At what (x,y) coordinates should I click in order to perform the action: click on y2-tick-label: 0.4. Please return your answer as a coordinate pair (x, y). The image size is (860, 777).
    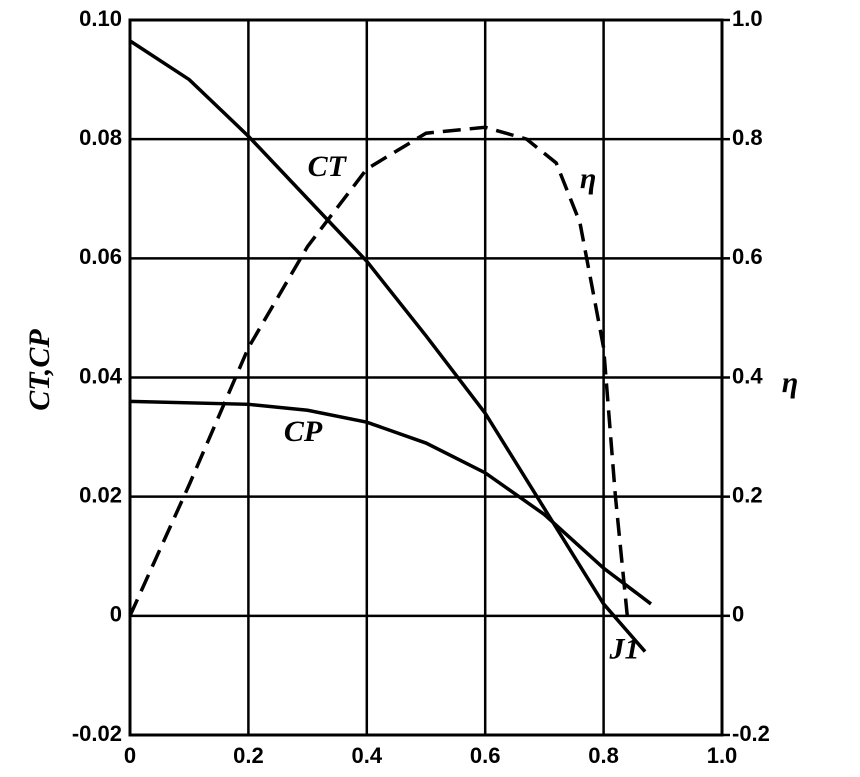
    Looking at the image, I should click on (747, 375).